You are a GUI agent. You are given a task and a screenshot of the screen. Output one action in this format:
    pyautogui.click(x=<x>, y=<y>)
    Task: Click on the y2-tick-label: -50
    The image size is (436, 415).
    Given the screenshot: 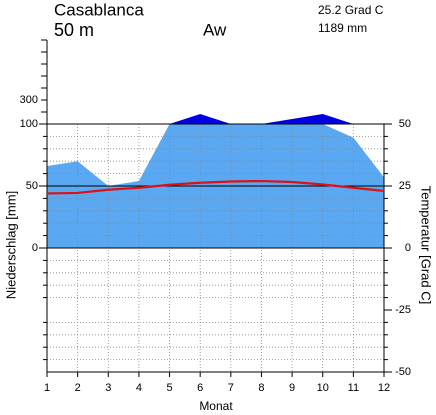 What is the action you would take?
    pyautogui.click(x=403, y=372)
    